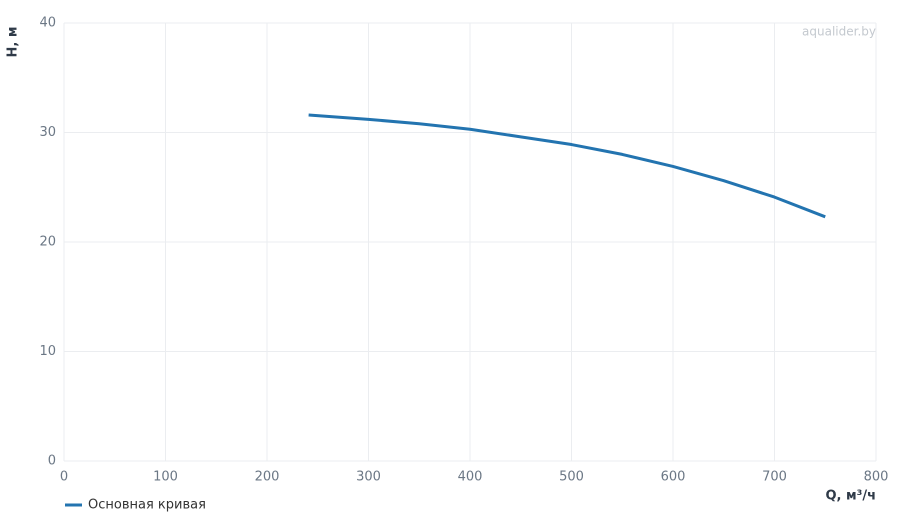 This screenshot has width=900, height=524. I want to click on legend-label: Основная кривая, so click(147, 505).